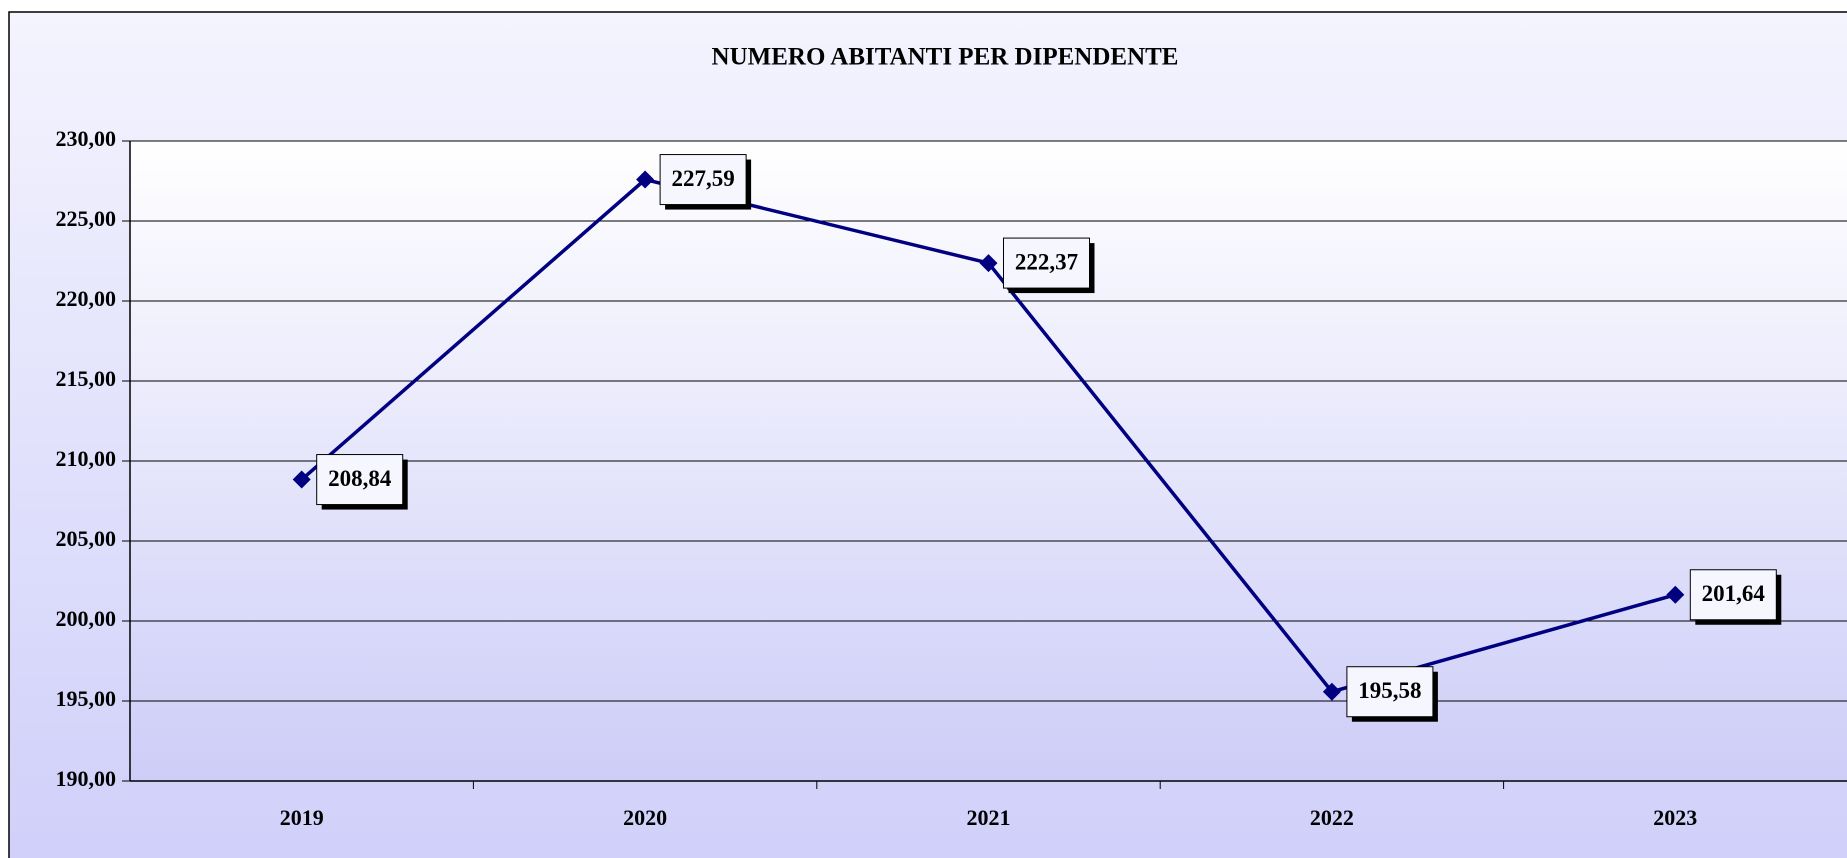 The image size is (1847, 858). What do you see at coordinates (86, 378) in the screenshot?
I see `y-tick-label: 215,00` at bounding box center [86, 378].